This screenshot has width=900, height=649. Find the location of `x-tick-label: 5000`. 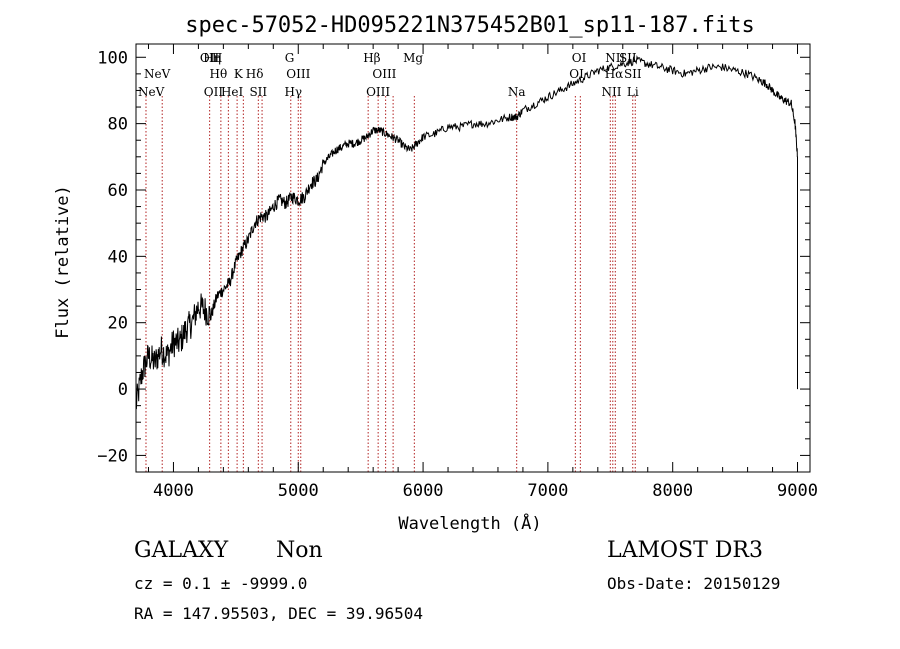

x-tick-label: 5000 is located at coordinates (298, 491).